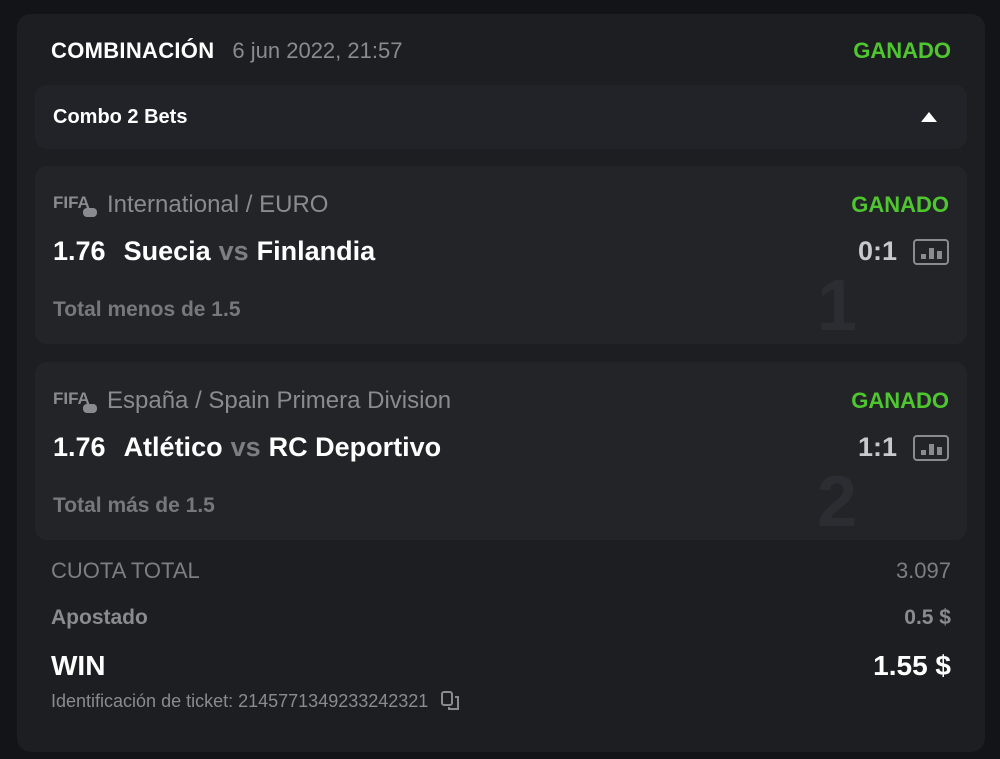  I want to click on bet-header: COMBINACIÓN 6 jun 2022, 21:57 GANADO, so click(501, 51).